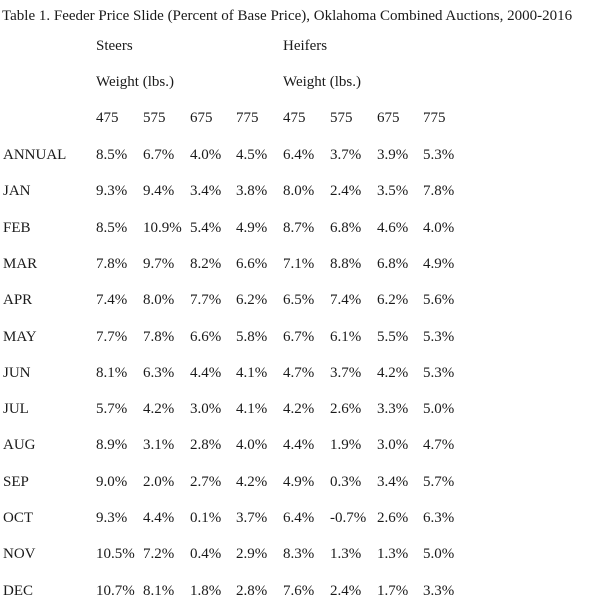 The height and width of the screenshot is (600, 615). I want to click on table-cell: 9.7%, so click(159, 264).